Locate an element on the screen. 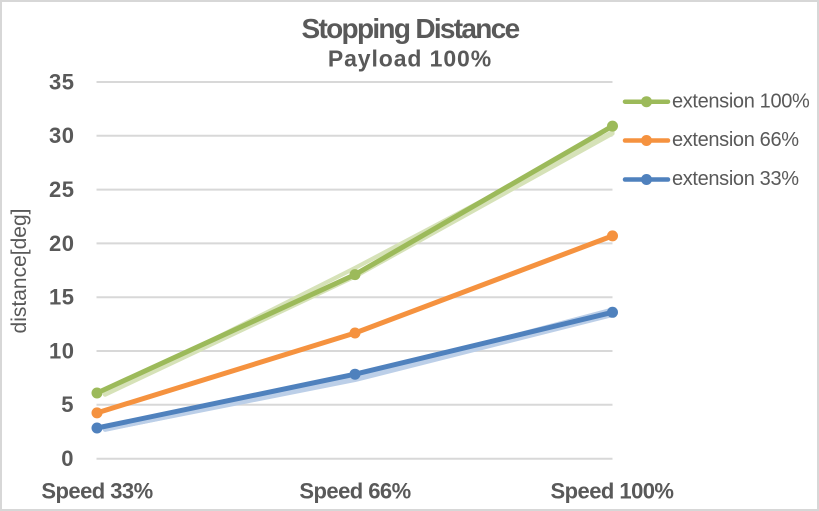 The height and width of the screenshot is (511, 819). svg-text: extension 100% is located at coordinates (741, 101).